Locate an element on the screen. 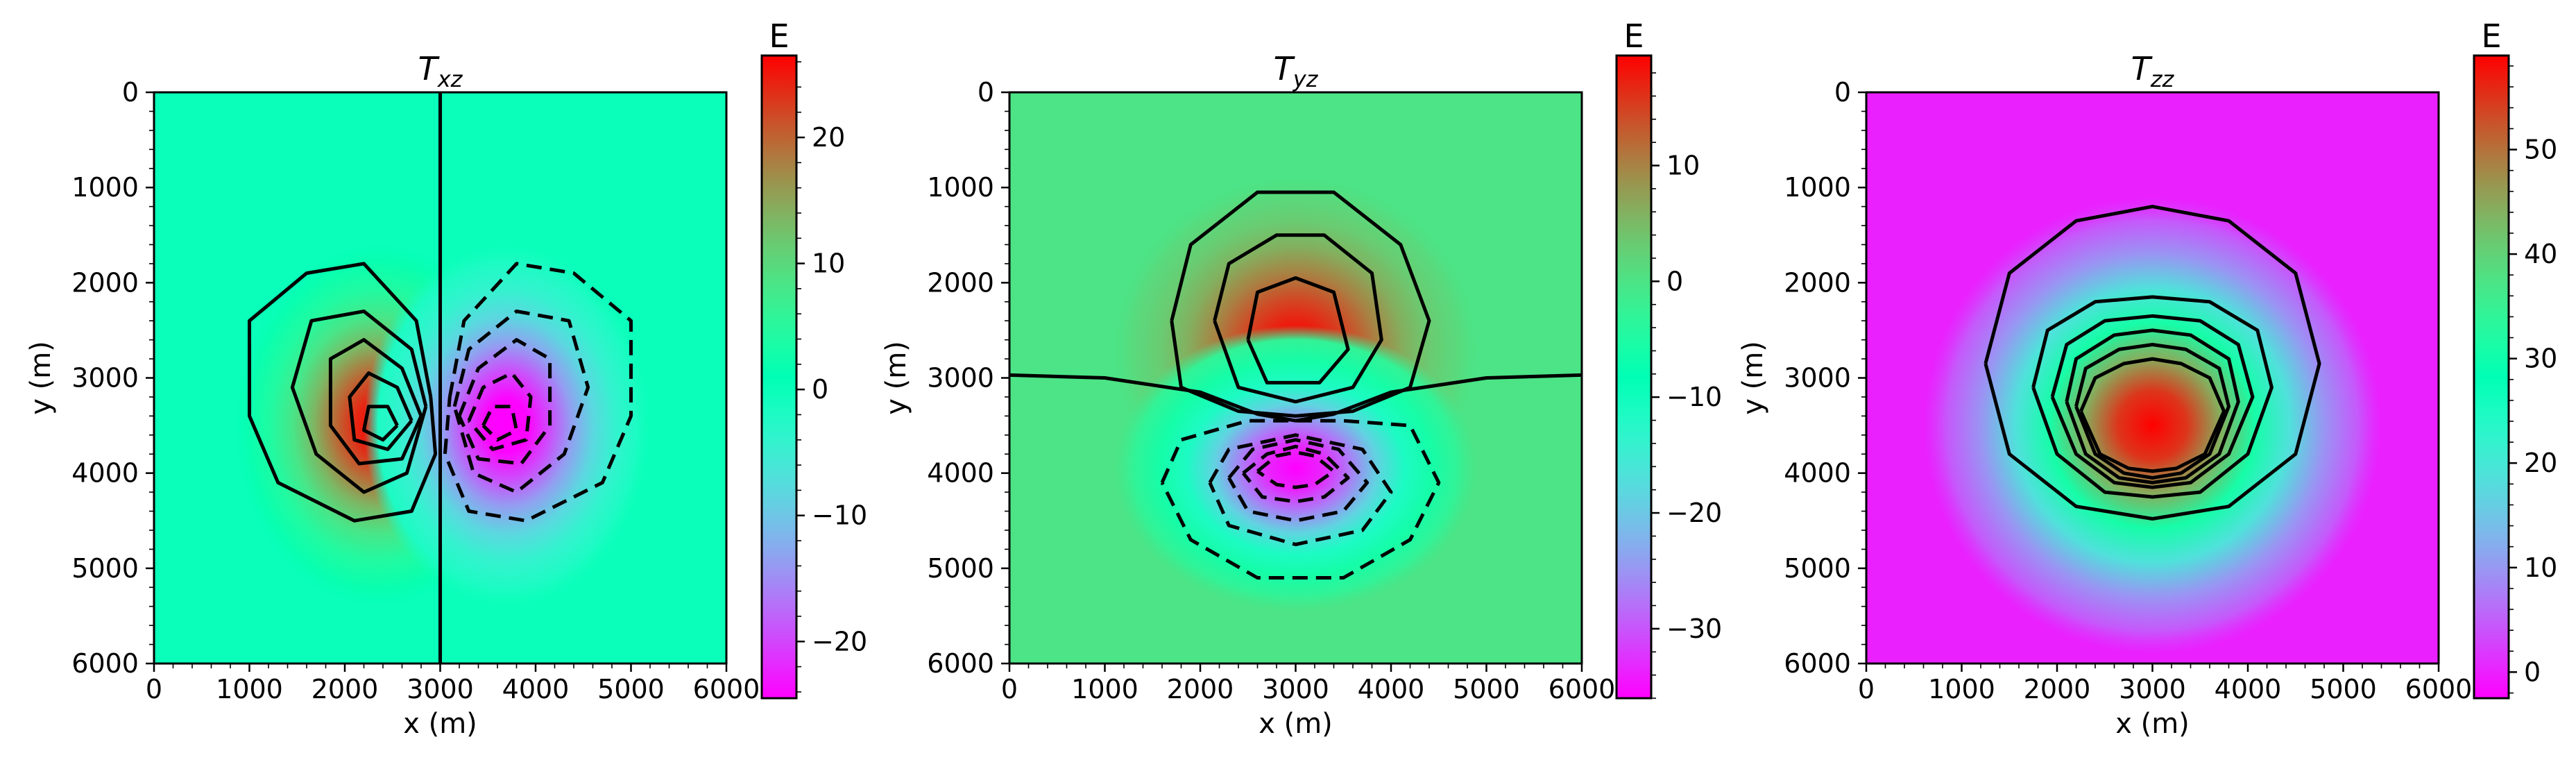  colorbar: −20 −10 0 10 20 E is located at coordinates (813, 358).